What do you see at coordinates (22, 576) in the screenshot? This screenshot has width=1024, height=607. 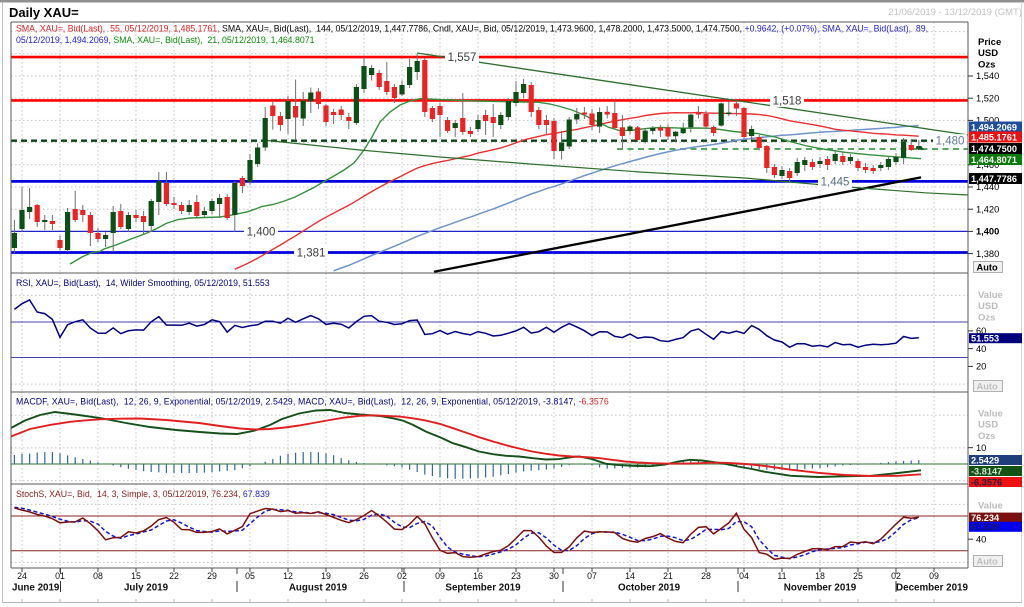 I see `svg-text: 24` at bounding box center [22, 576].